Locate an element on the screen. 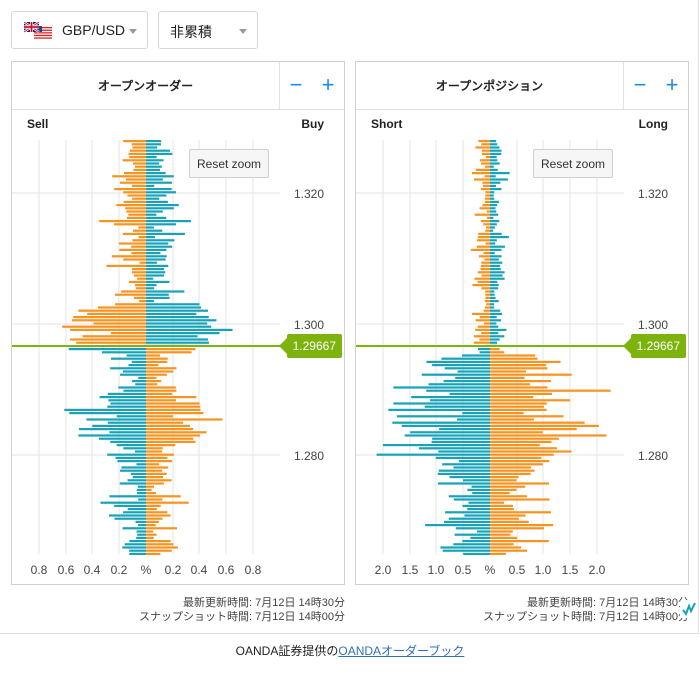 The width and height of the screenshot is (700, 700). mode-select: 非累積 is located at coordinates (208, 30).